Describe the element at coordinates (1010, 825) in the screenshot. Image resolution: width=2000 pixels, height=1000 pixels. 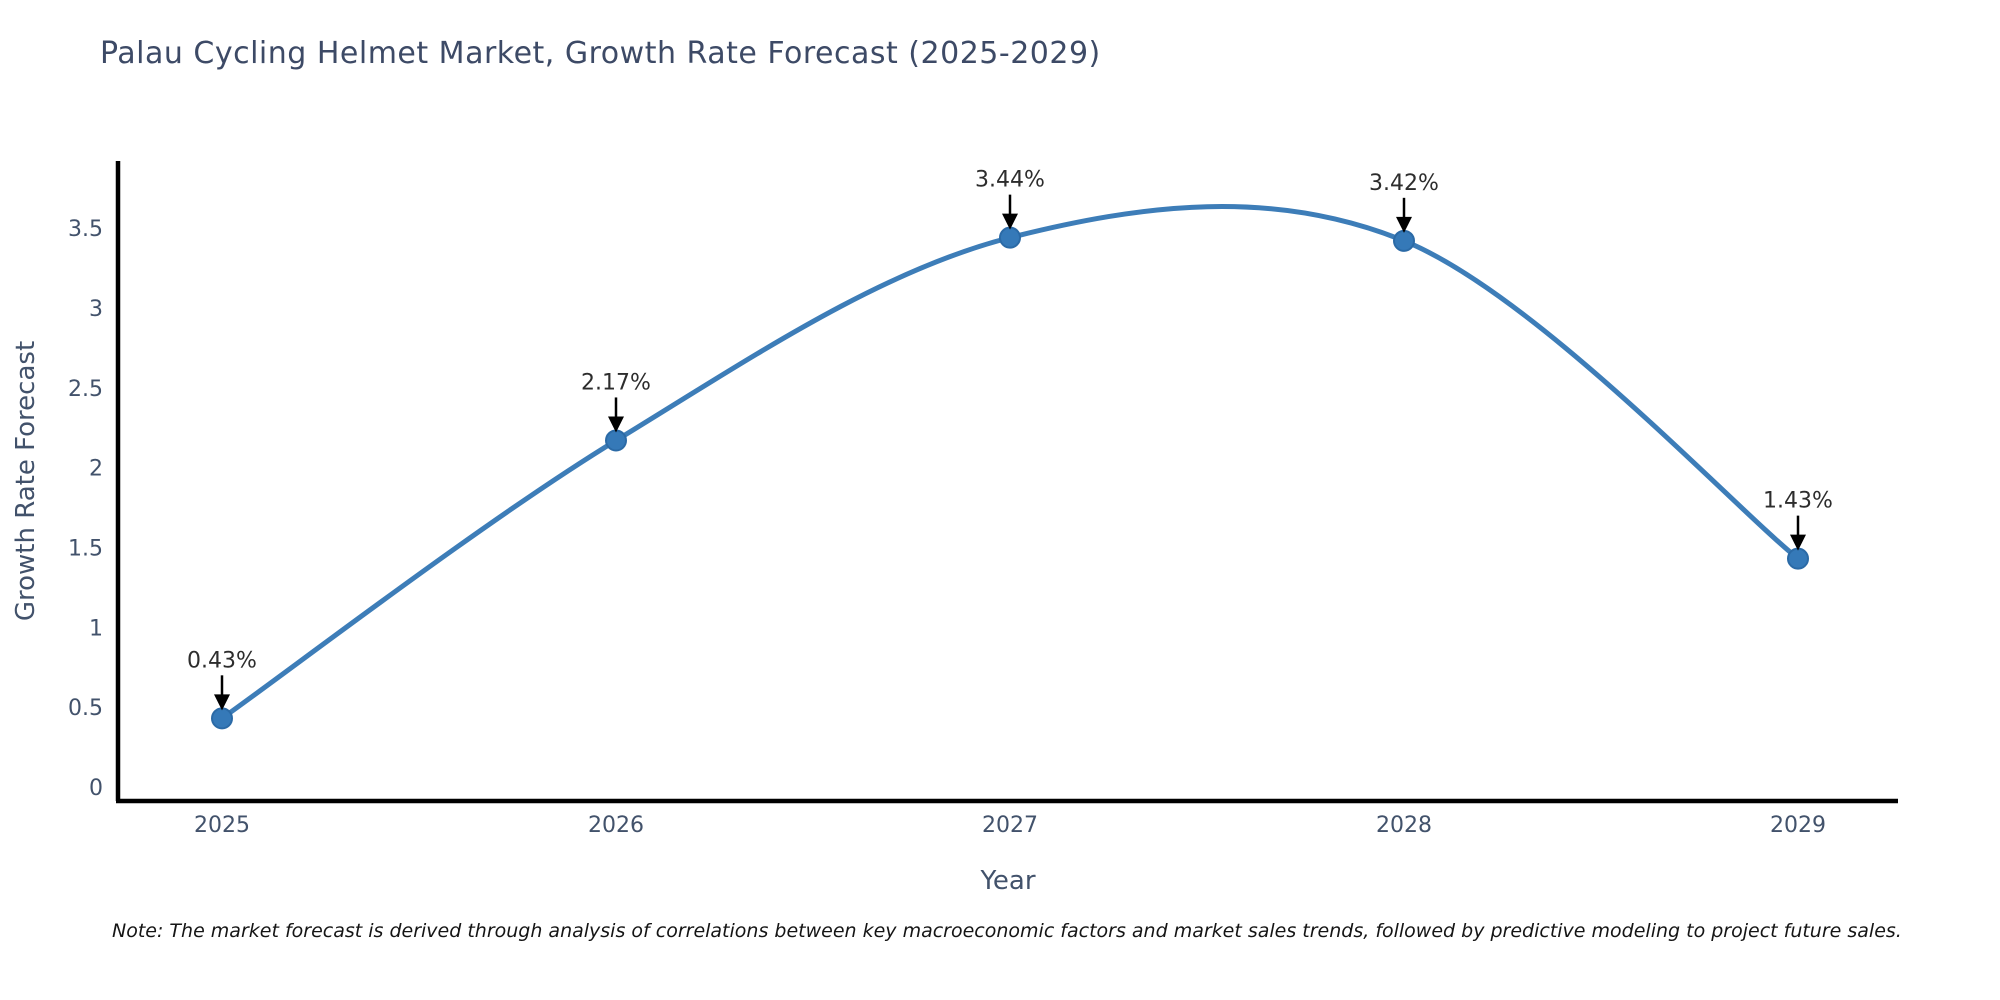
I see `x-tick-label: 2027` at that location.